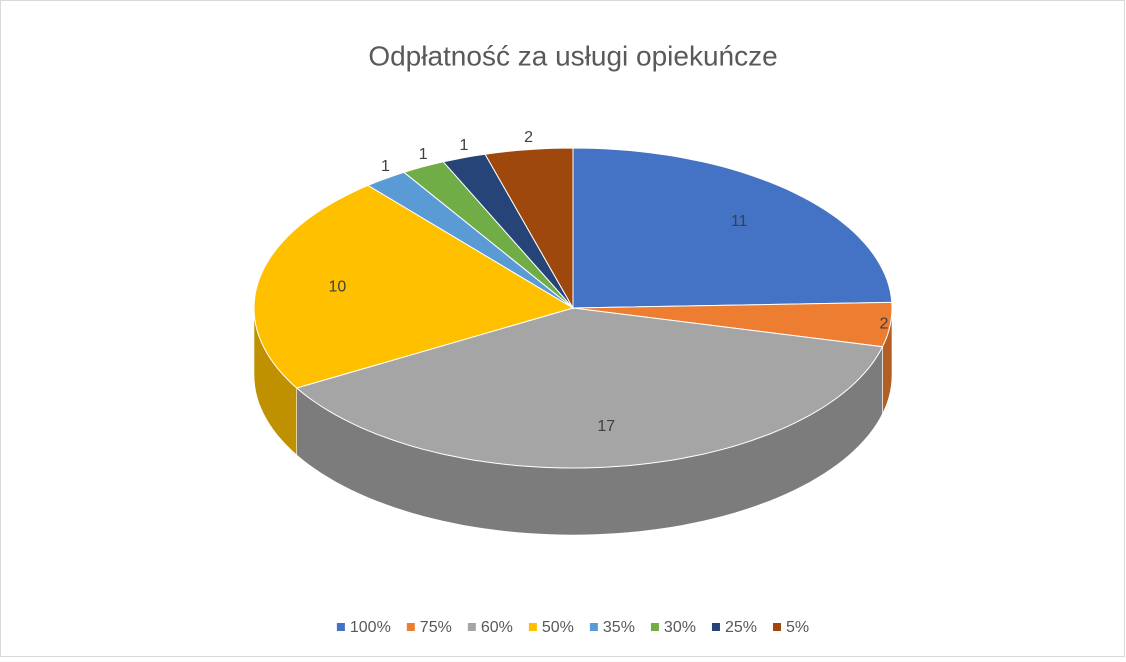 This screenshot has height=662, width=1126. I want to click on legend: 100% 75% 60% 50% 35% 30% 25% 5%, so click(572, 627).